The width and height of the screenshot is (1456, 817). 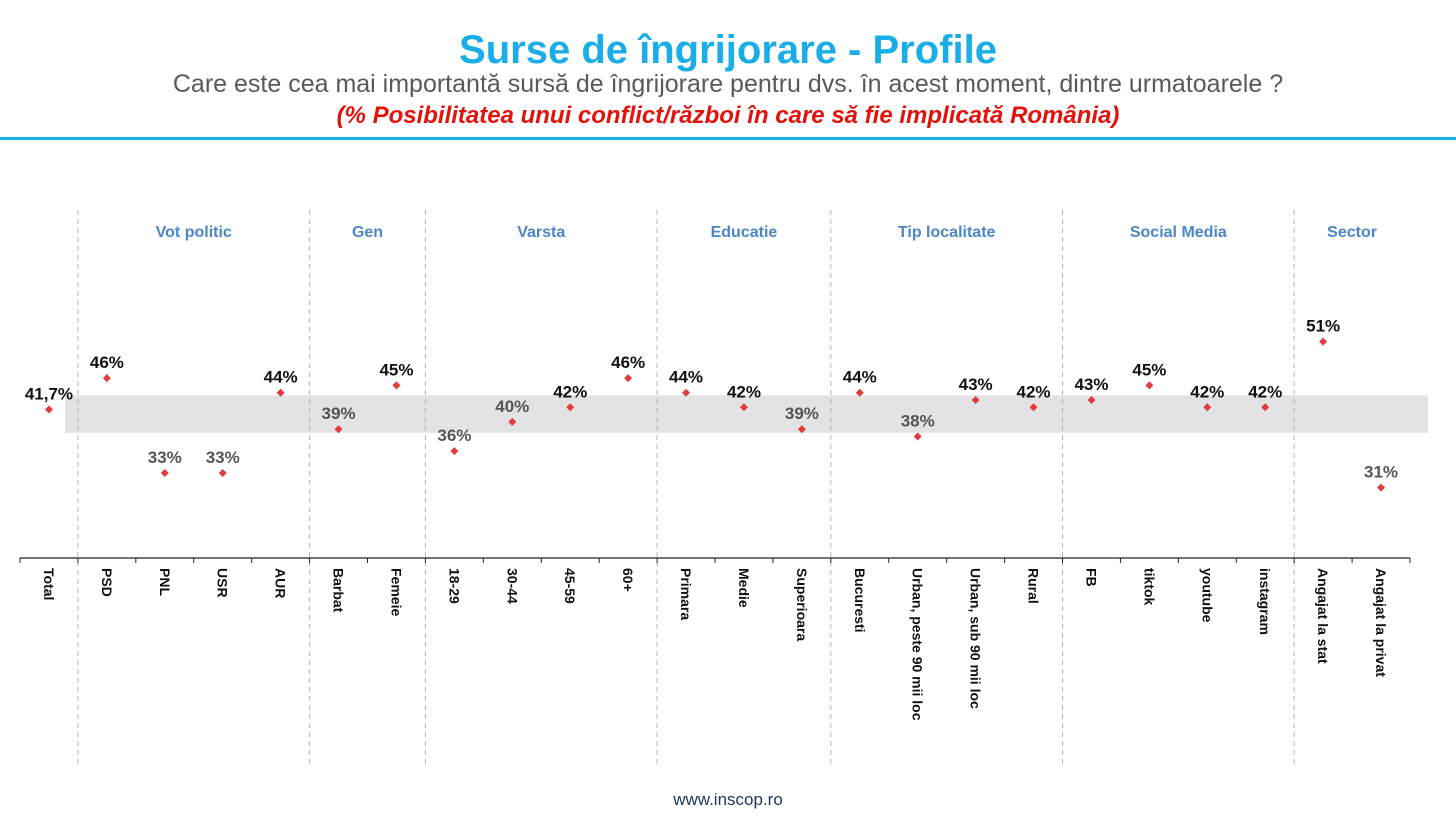 I want to click on category-label: Bucuresti, so click(x=860, y=600).